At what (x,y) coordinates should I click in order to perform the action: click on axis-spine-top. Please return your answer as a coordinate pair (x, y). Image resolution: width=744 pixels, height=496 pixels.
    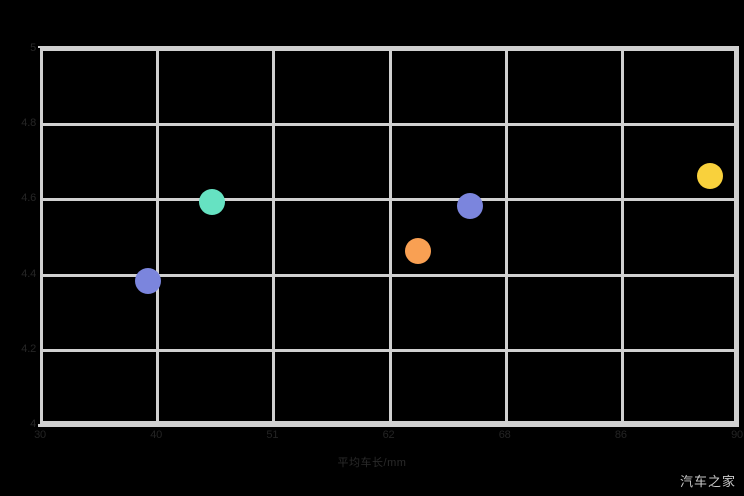
    Looking at the image, I should click on (388, 47).